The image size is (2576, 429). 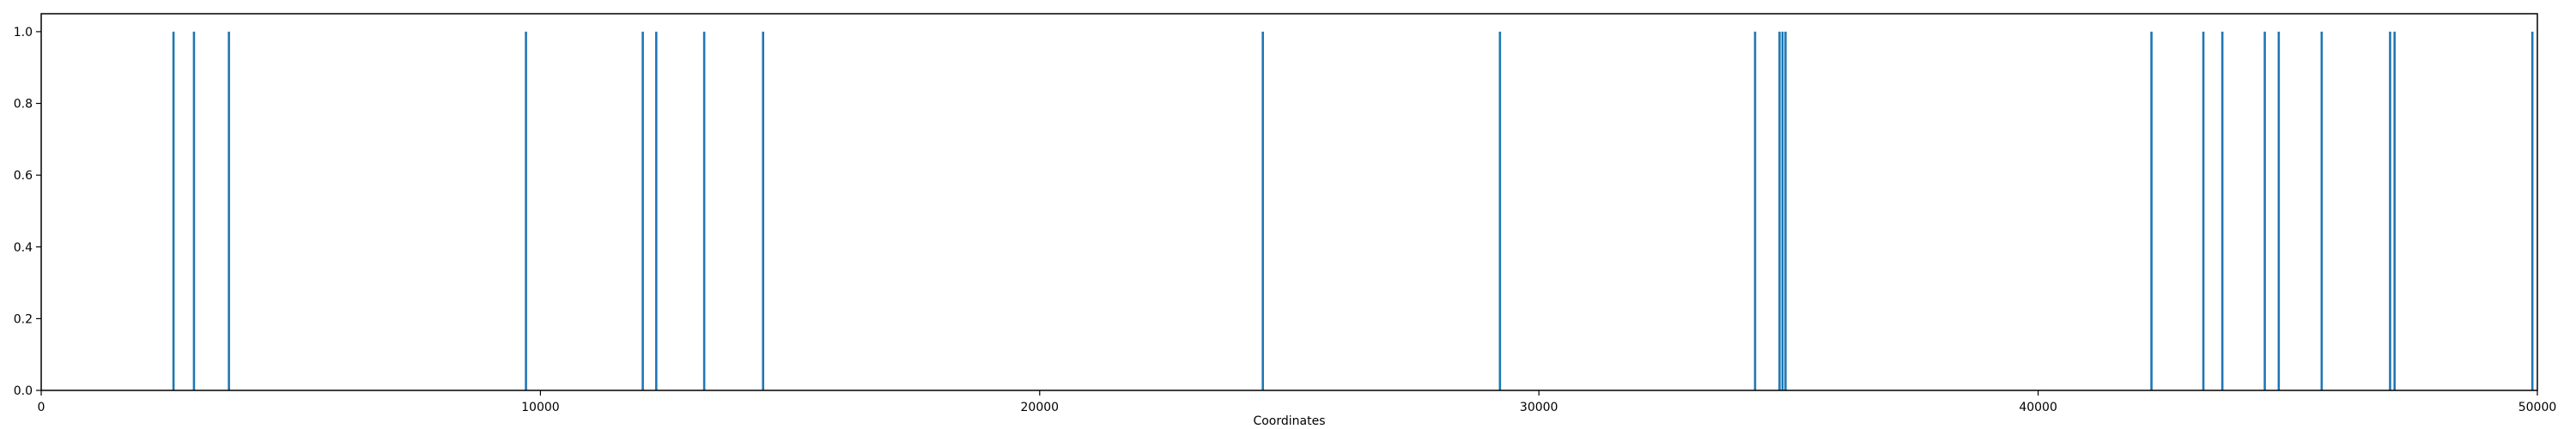 What do you see at coordinates (23, 319) in the screenshot?
I see `y-tick-label: 0.2` at bounding box center [23, 319].